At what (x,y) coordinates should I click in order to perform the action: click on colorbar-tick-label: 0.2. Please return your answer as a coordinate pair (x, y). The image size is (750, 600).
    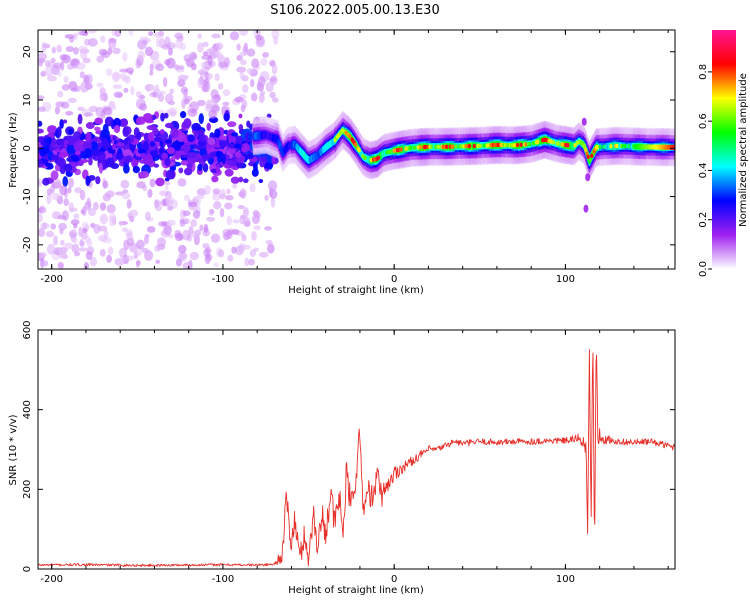
    Looking at the image, I should click on (703, 220).